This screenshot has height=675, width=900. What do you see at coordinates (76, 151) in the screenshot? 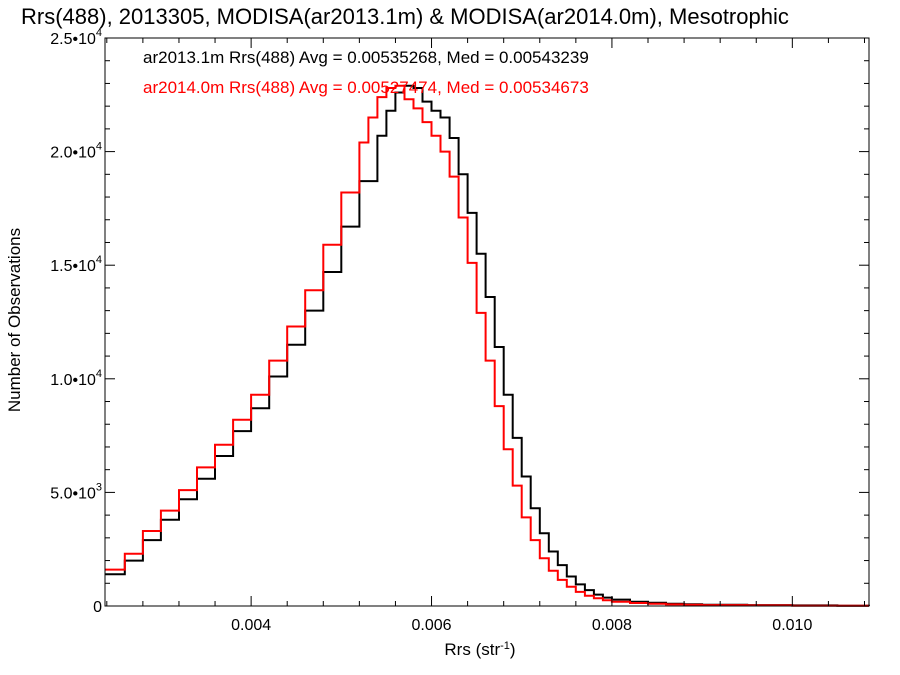
I see `y-tick-label: 2.0•104` at bounding box center [76, 151].